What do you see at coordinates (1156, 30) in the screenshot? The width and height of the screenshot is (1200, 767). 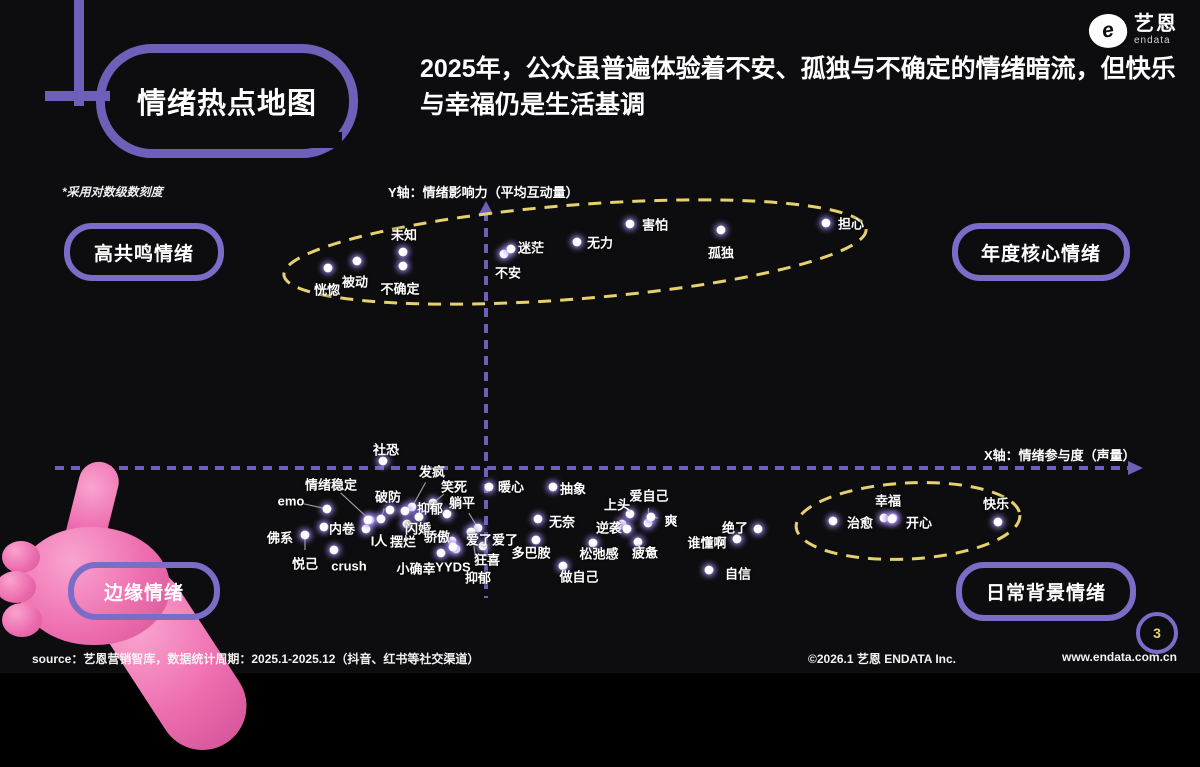 I see `logo-texts: 艺恩 endata` at bounding box center [1156, 30].